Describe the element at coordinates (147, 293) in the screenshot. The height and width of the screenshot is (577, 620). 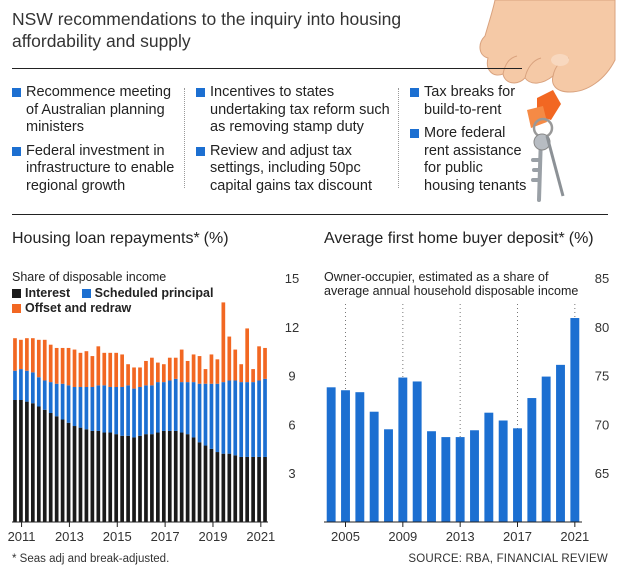
I see `legend-item-scheduled: Scheduled principal` at that location.